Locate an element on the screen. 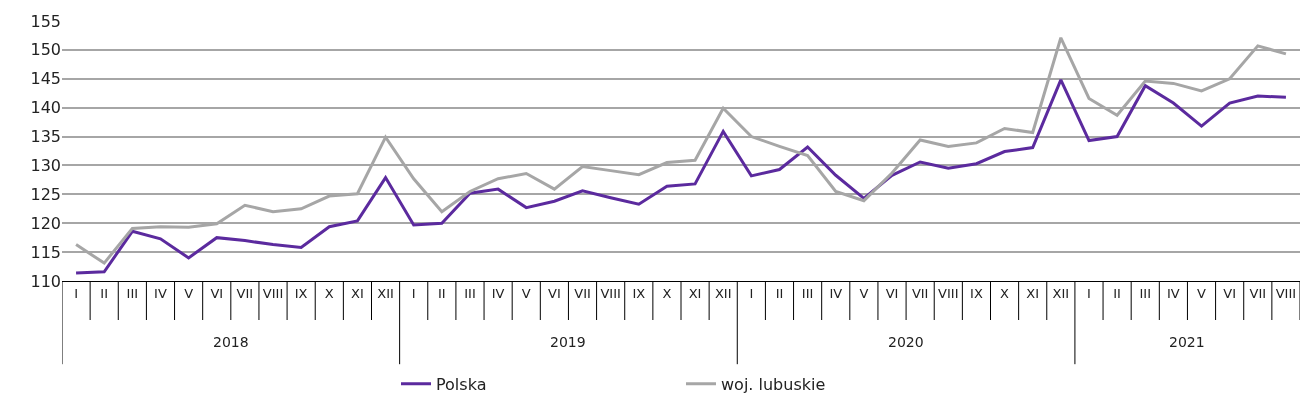  legend-label: woj. lubuskie is located at coordinates (773, 384).